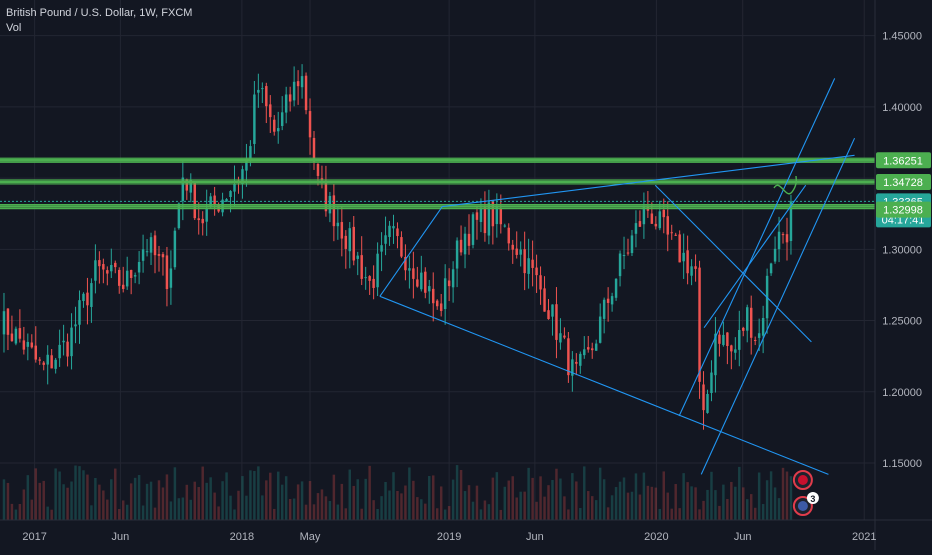 This screenshot has width=932, height=555. Describe the element at coordinates (903, 209) in the screenshot. I see `level-tag-3-bg` at that location.